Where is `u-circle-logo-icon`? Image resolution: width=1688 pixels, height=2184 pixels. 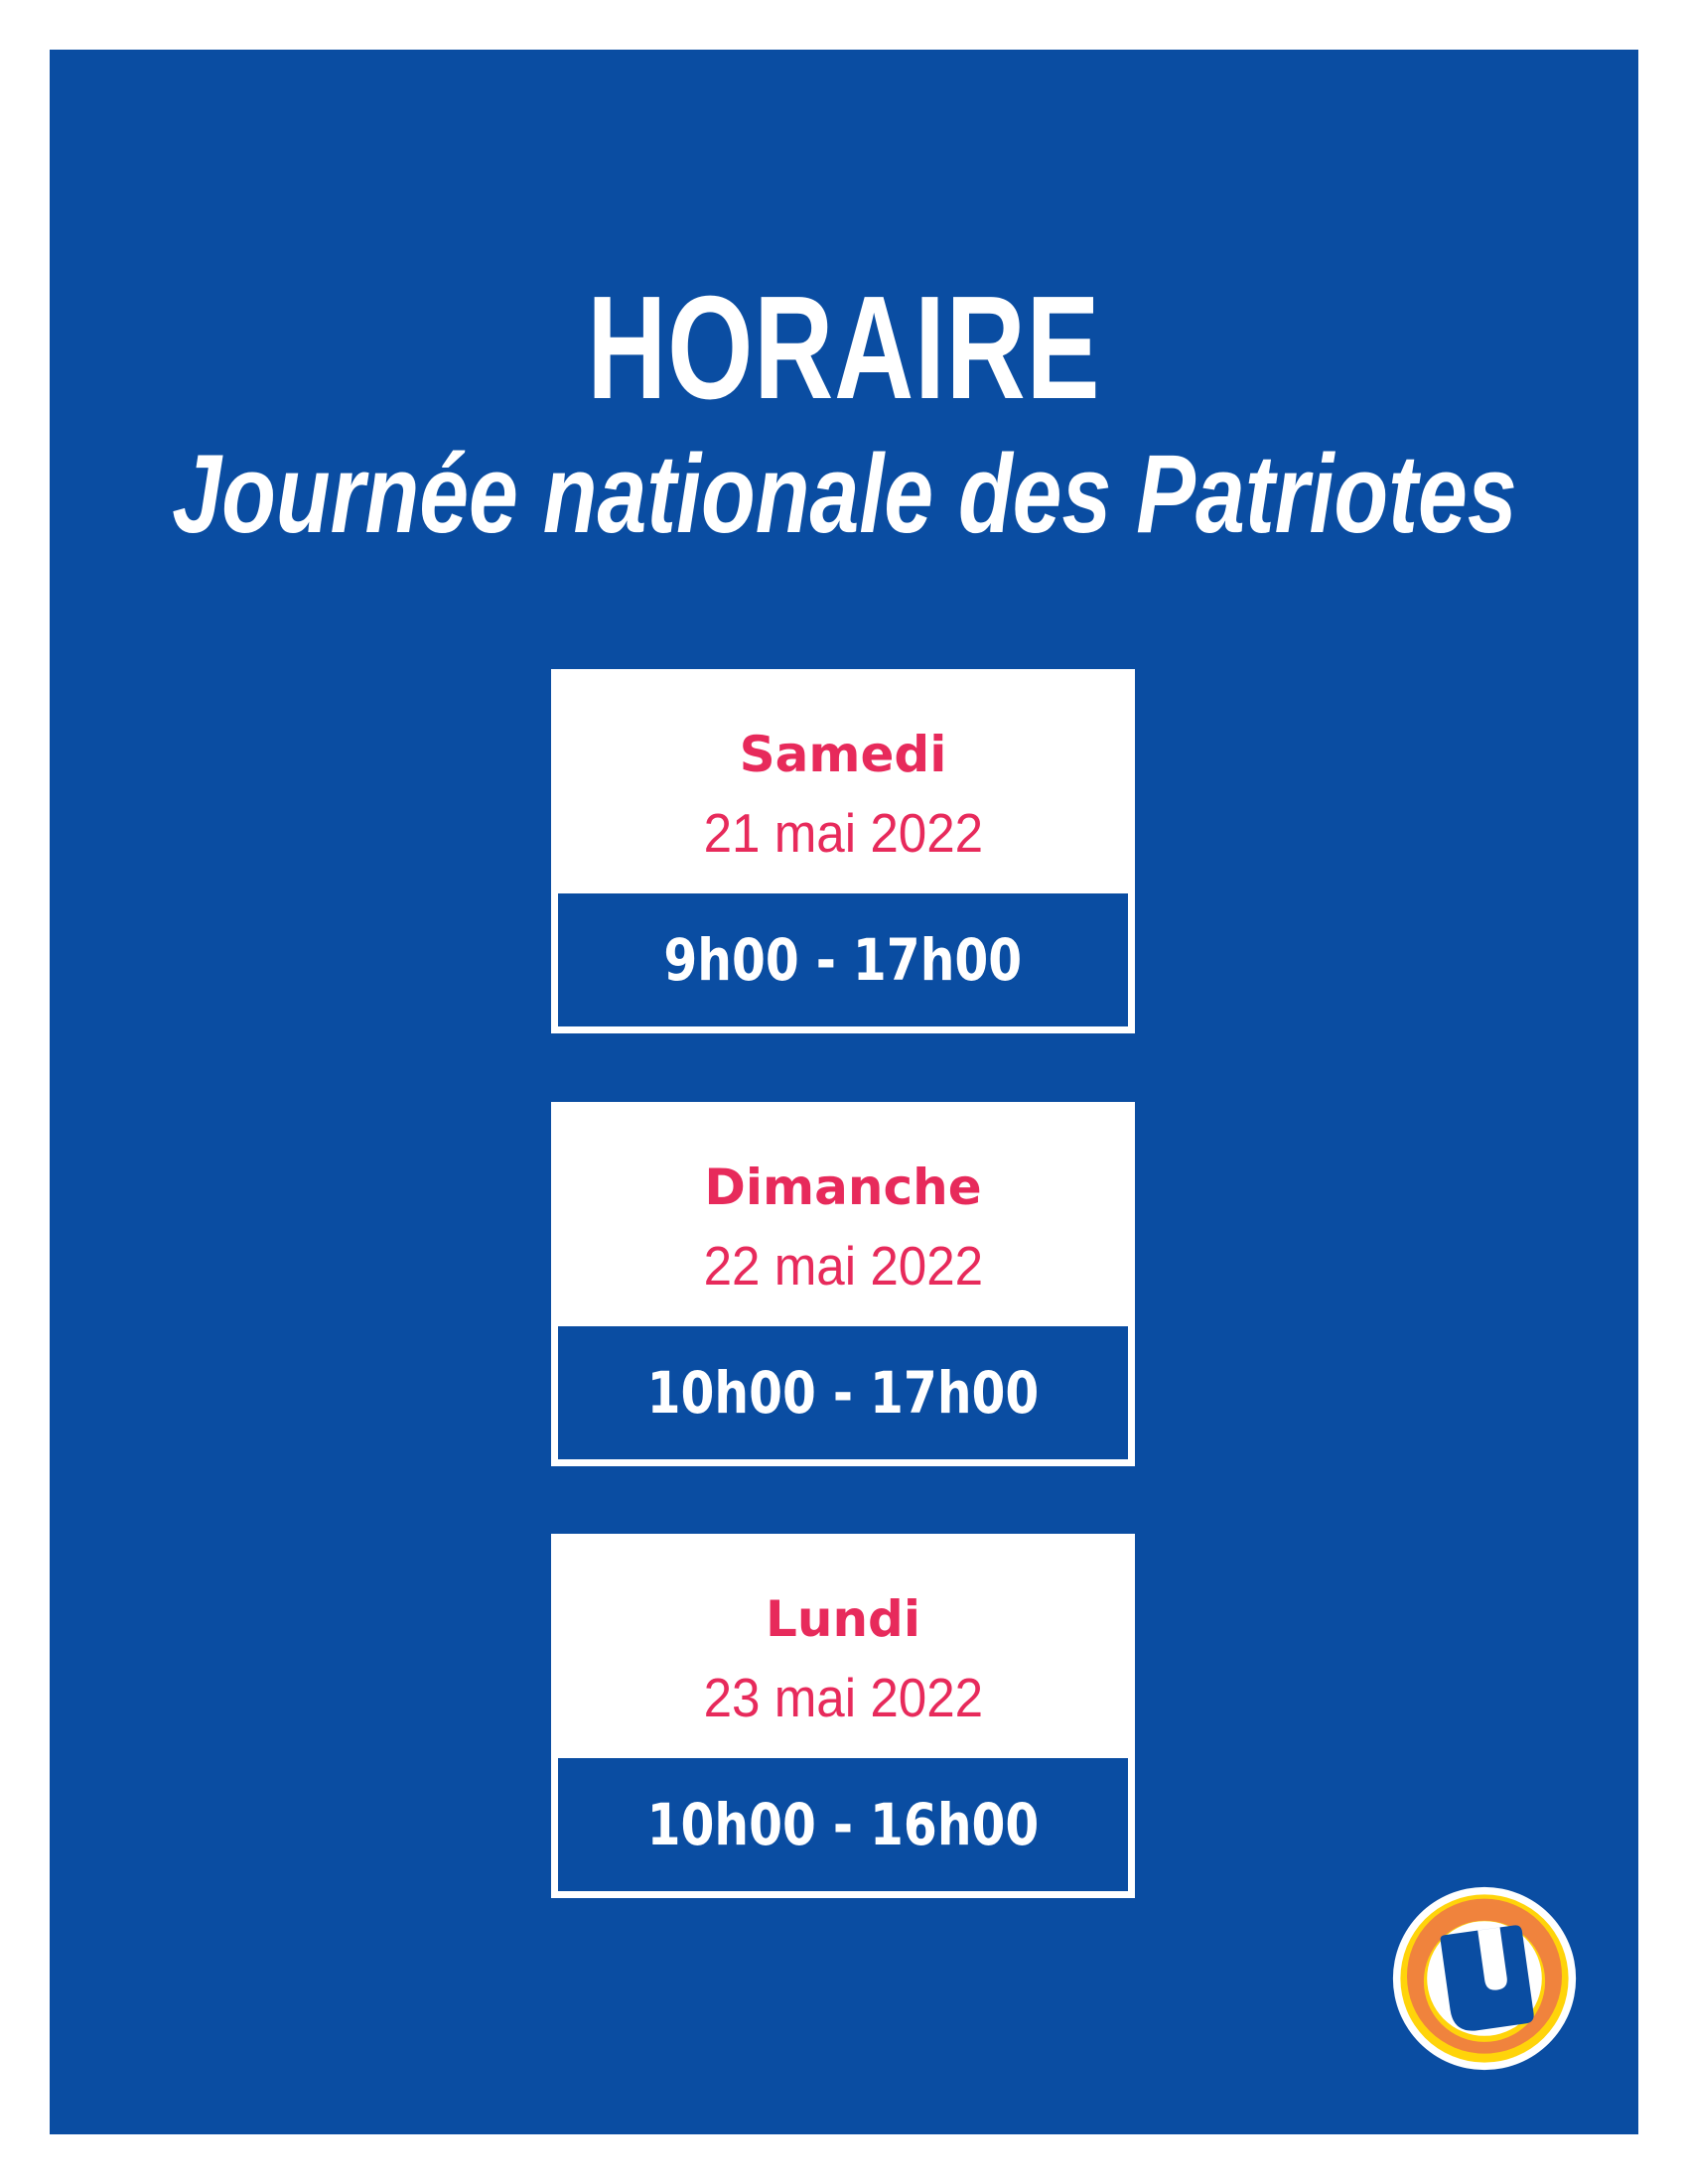
u-circle-logo-icon is located at coordinates (1484, 1978).